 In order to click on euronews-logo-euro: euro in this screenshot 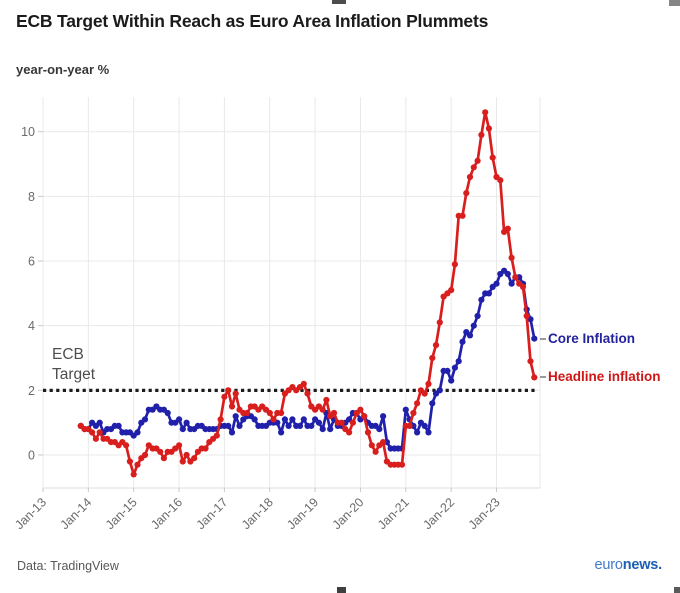, I will do `click(608, 565)`.